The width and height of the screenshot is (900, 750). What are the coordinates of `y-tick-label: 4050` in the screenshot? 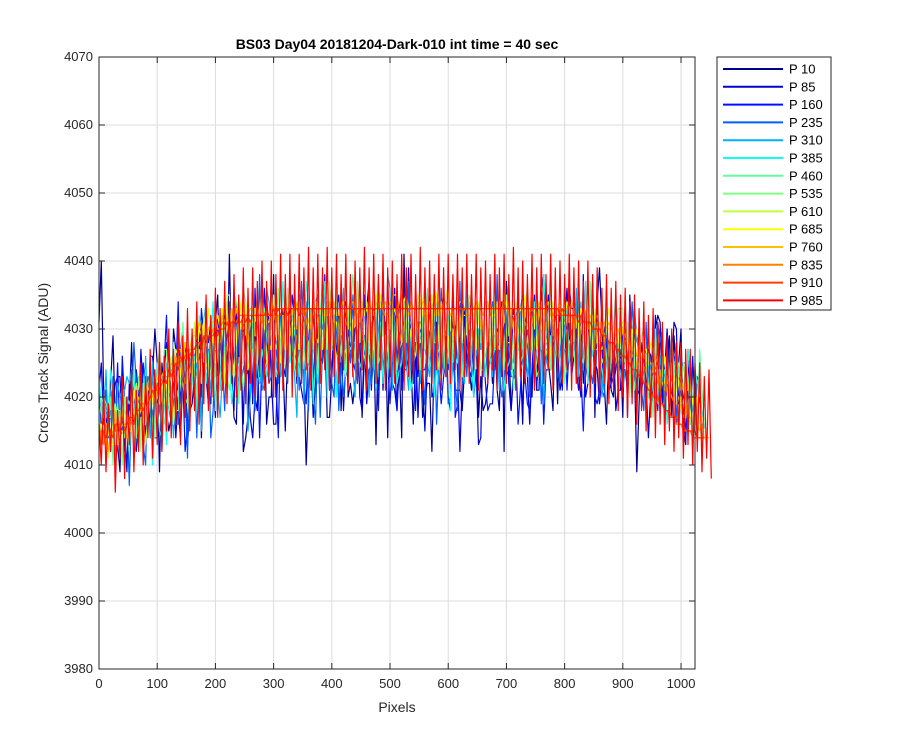 It's located at (78, 192).